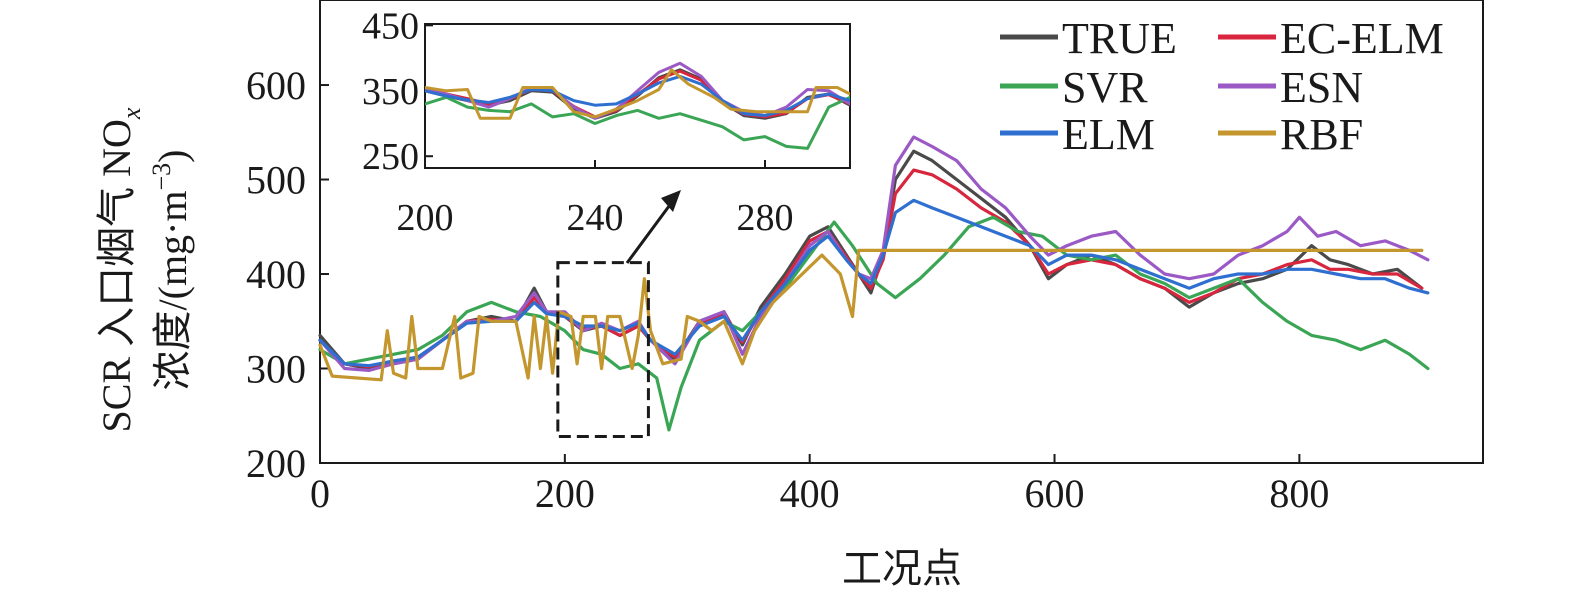 The height and width of the screenshot is (607, 1575). What do you see at coordinates (425, 218) in the screenshot?
I see `inset-x-tick-label: 200` at bounding box center [425, 218].